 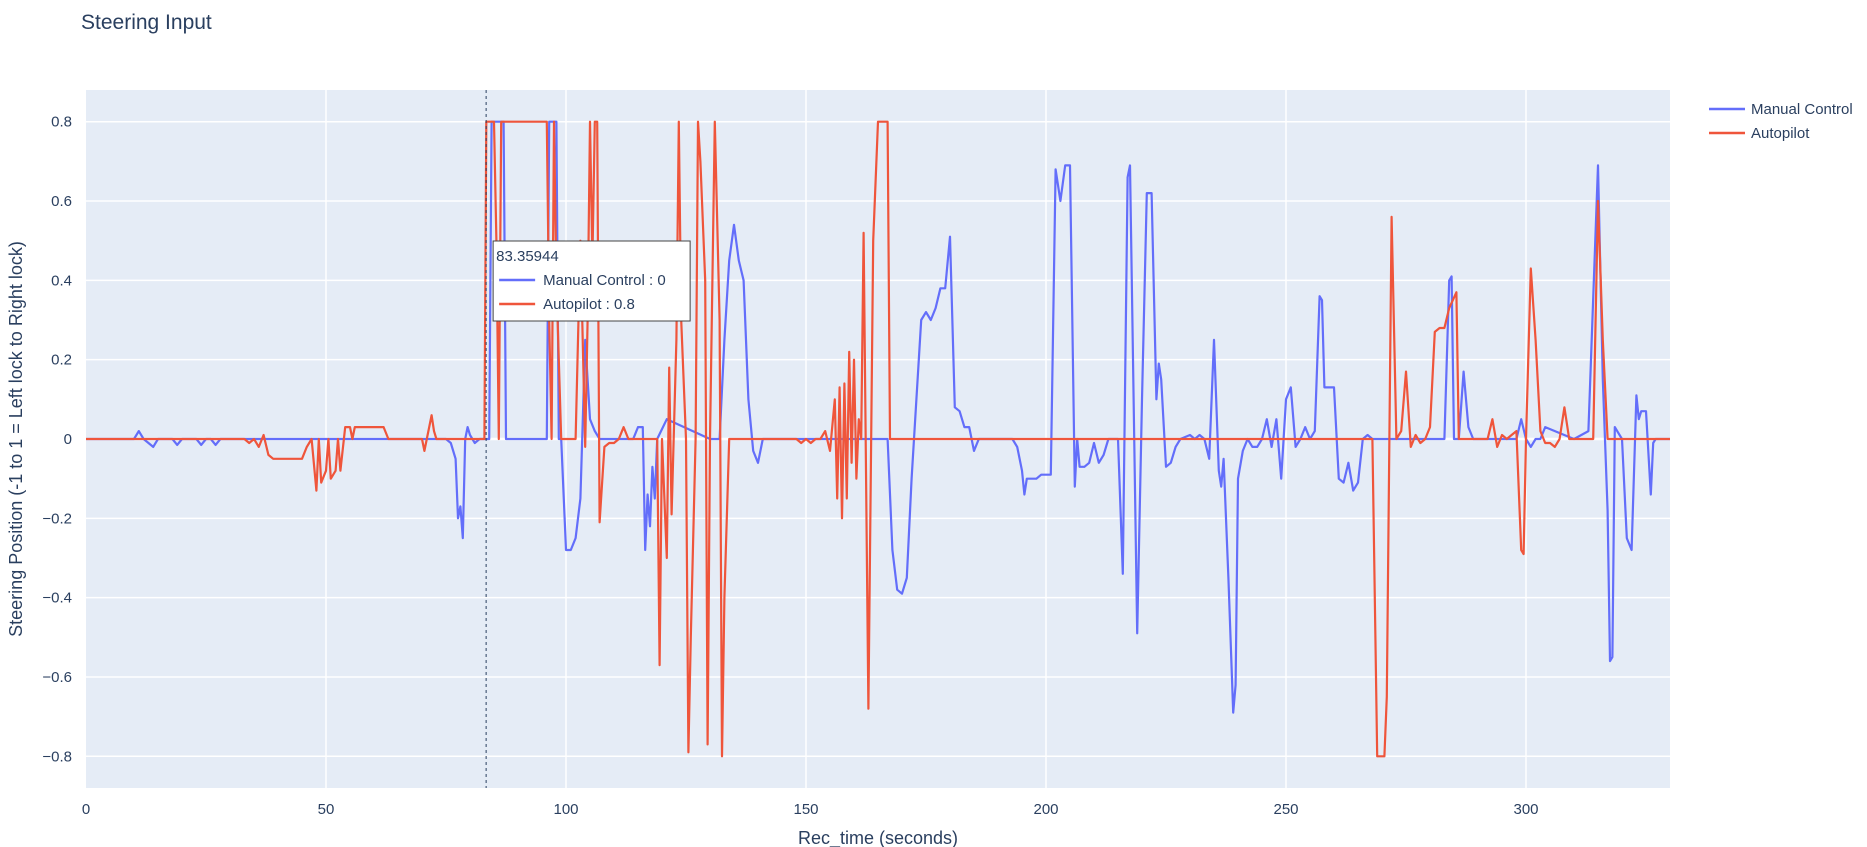 I want to click on y-tick-label: −0.6, so click(x=57, y=677).